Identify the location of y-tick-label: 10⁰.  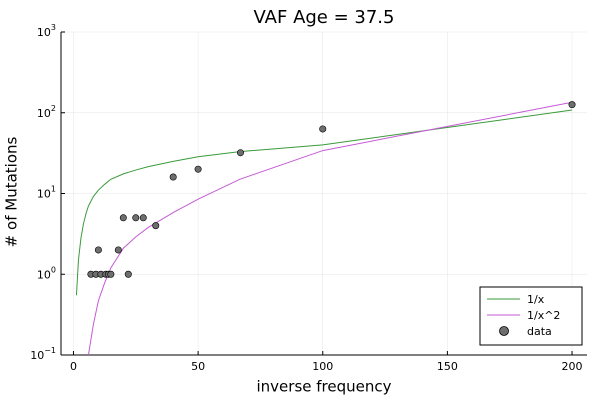
(46, 273).